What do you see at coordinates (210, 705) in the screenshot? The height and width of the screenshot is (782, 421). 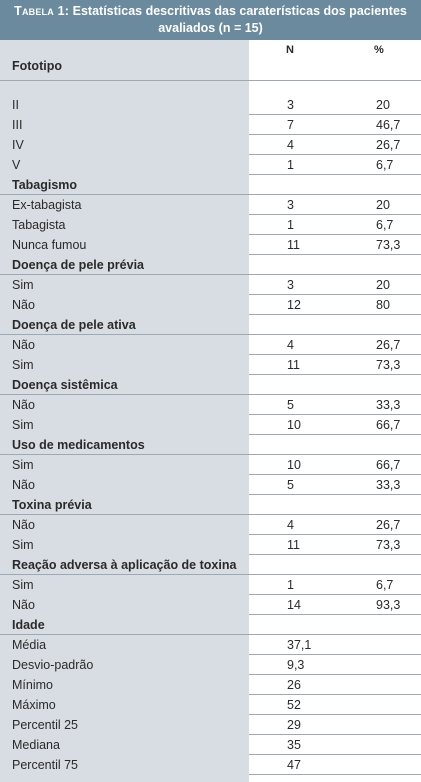 I see `table-row: Máximo 52` at bounding box center [210, 705].